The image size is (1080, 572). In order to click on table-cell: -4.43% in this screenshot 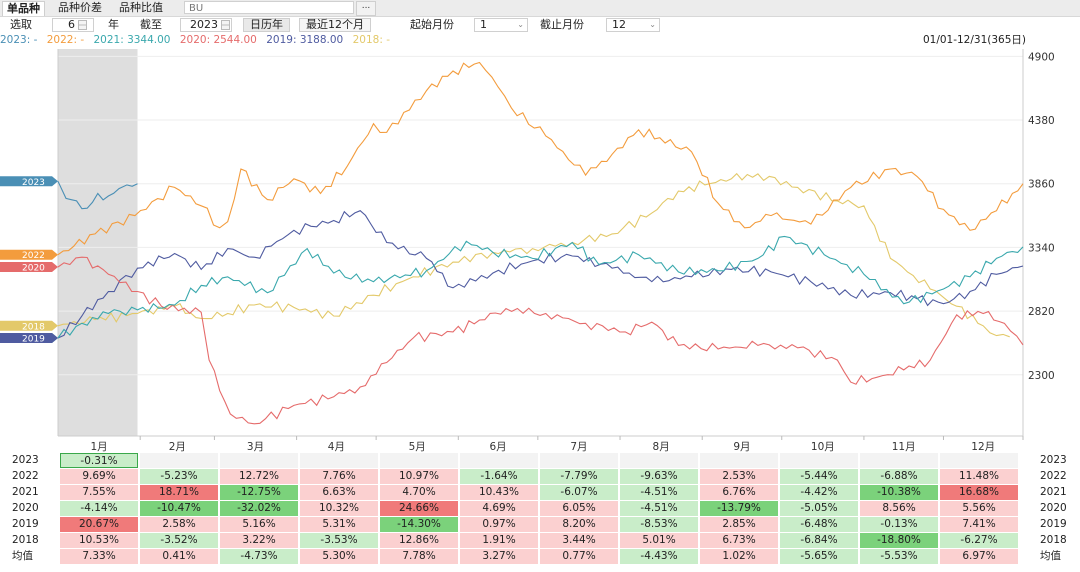, I will do `click(659, 556)`.